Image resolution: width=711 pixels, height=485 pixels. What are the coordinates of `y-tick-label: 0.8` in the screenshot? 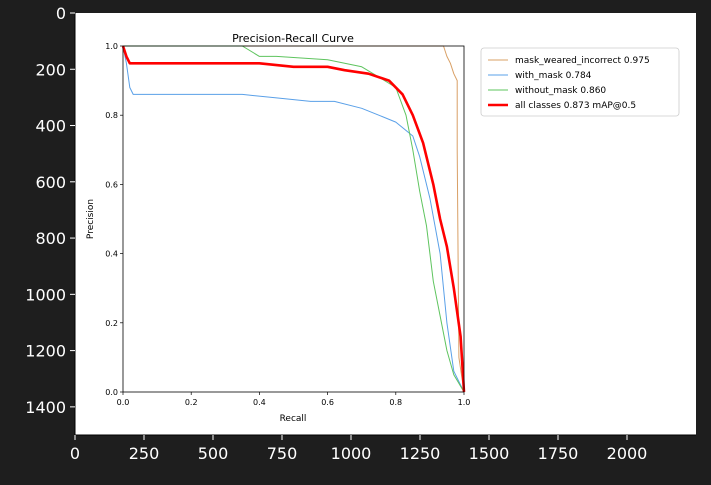 It's located at (111, 115).